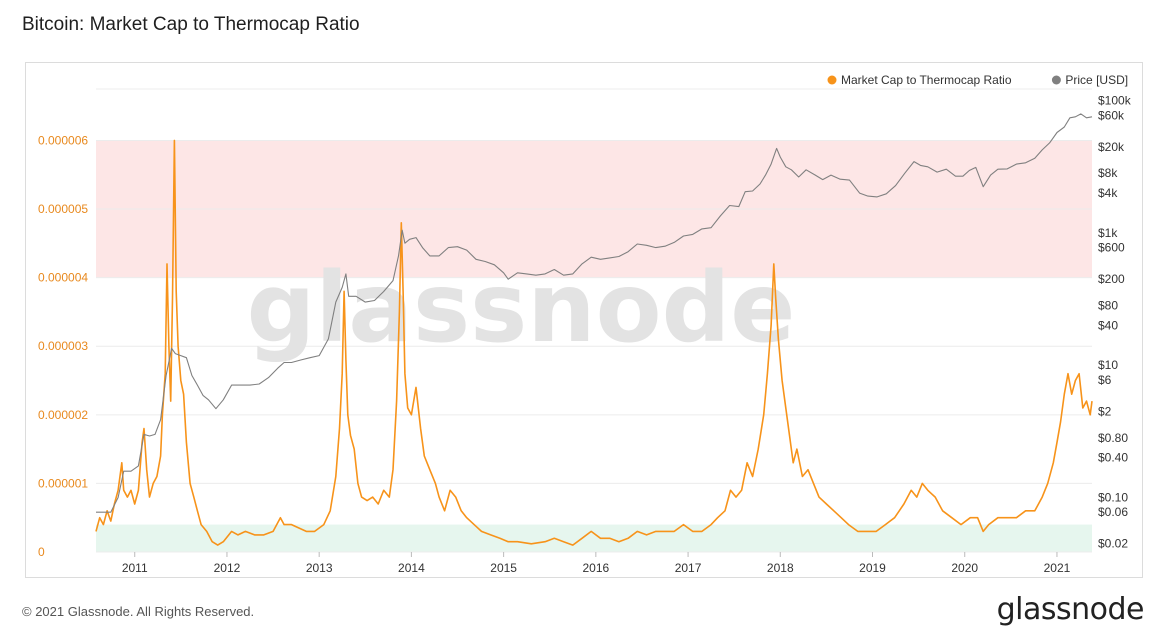  Describe the element at coordinates (688, 568) in the screenshot. I see `x-tick-label: 2017` at that location.